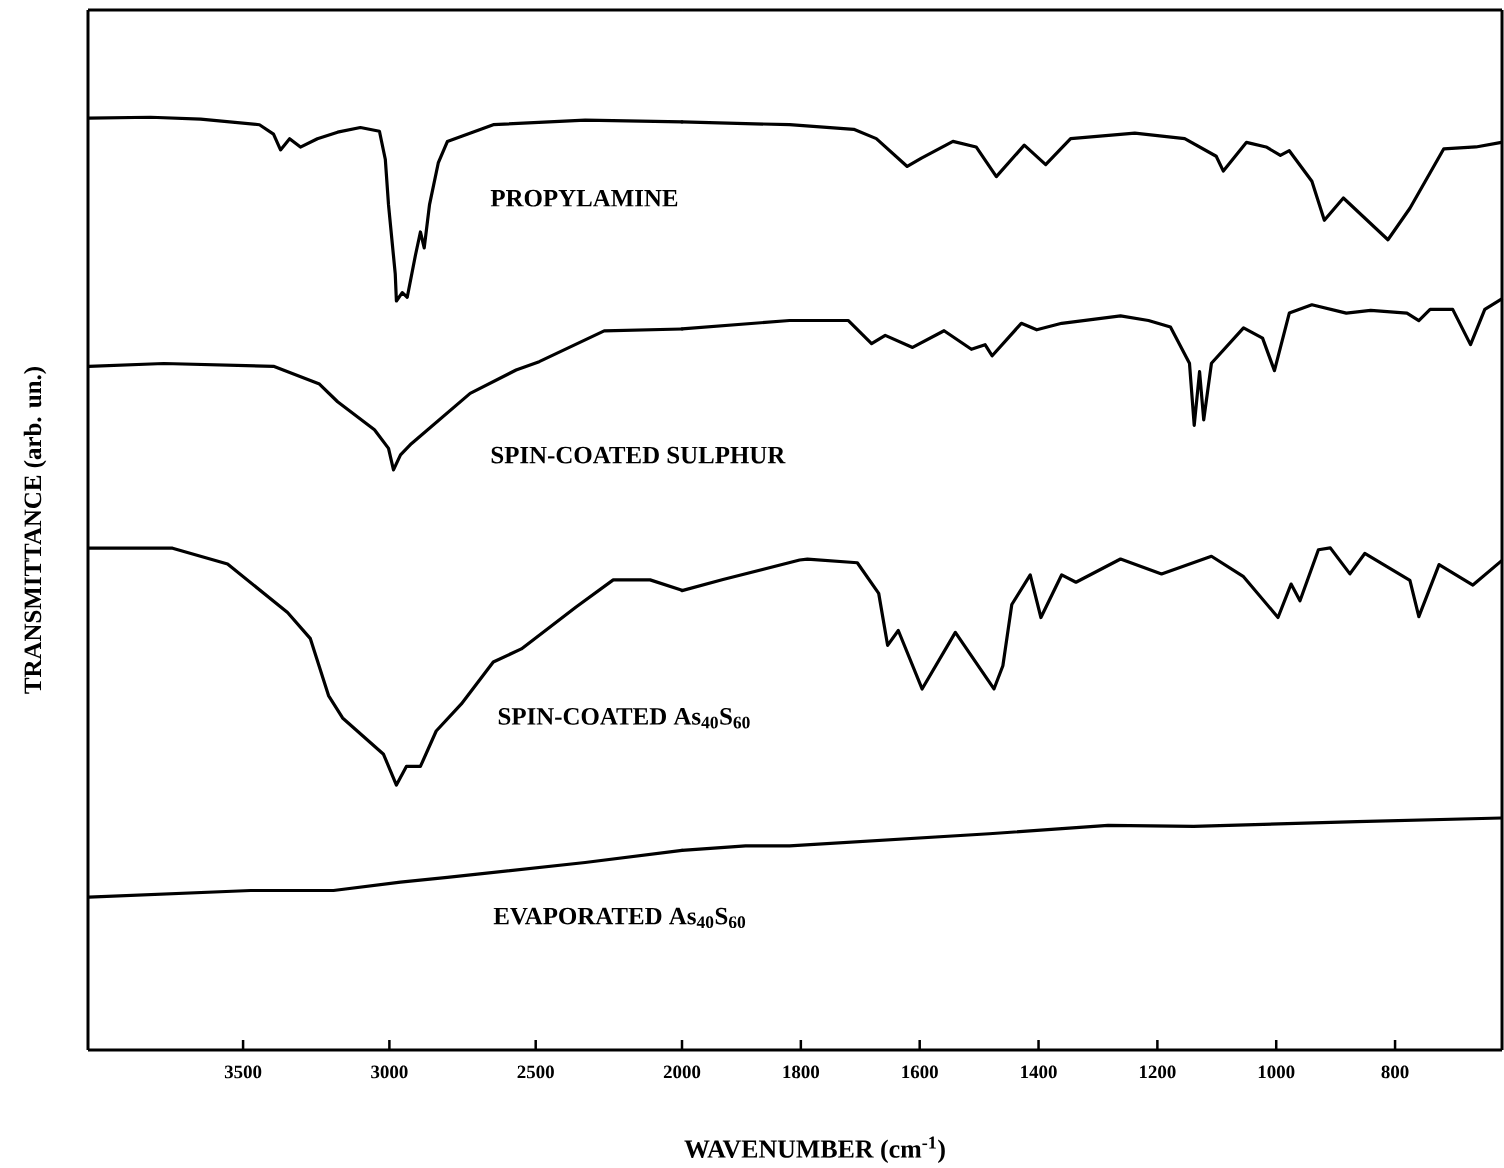 The width and height of the screenshot is (1504, 1168). I want to click on x-tick-label: 1400, so click(1039, 1072).